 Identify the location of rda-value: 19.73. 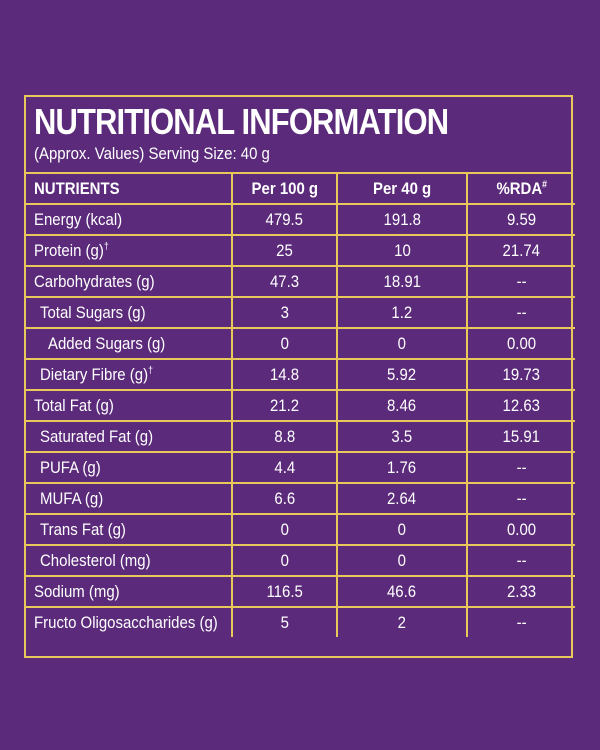
(521, 374).